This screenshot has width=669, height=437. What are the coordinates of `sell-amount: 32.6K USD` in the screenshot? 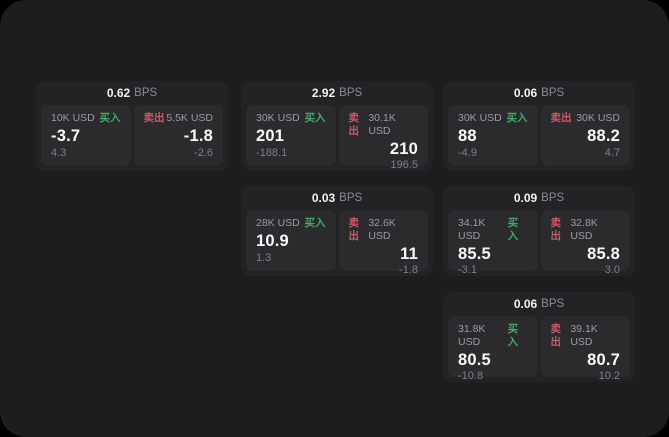 It's located at (382, 229).